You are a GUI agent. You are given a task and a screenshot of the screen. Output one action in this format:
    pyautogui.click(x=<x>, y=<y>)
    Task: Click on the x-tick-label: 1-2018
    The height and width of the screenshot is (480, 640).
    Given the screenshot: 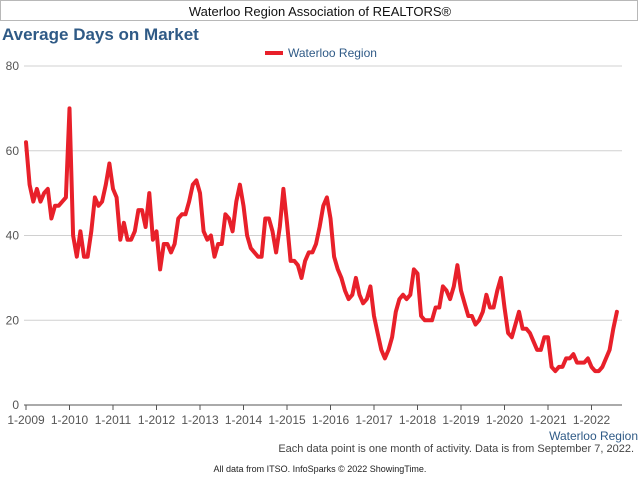 What is the action you would take?
    pyautogui.click(x=418, y=420)
    